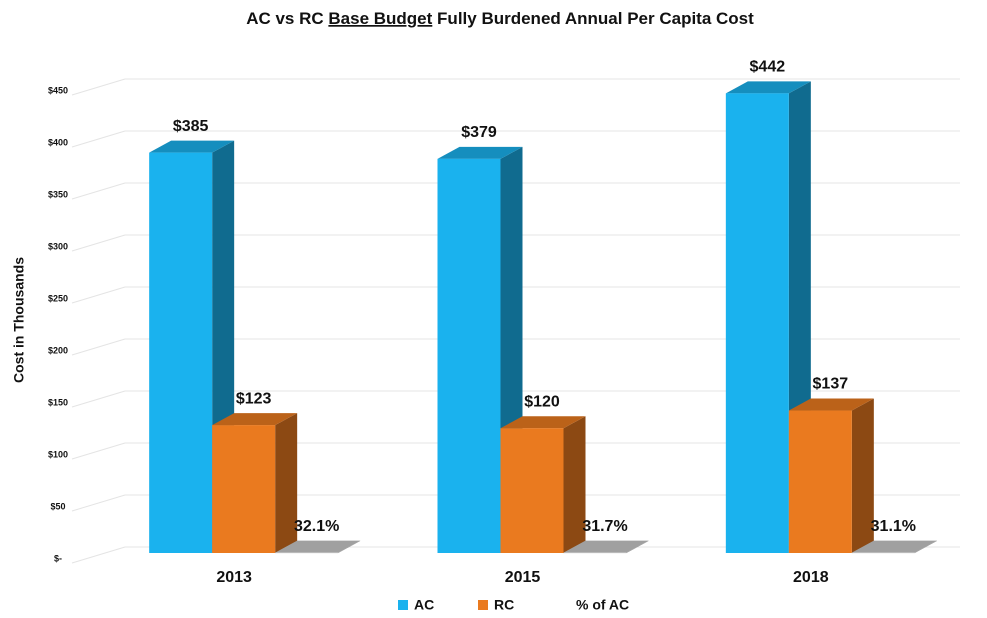 The width and height of the screenshot is (987, 618). What do you see at coordinates (58, 350) in the screenshot?
I see `y-tick-label: $200` at bounding box center [58, 350].